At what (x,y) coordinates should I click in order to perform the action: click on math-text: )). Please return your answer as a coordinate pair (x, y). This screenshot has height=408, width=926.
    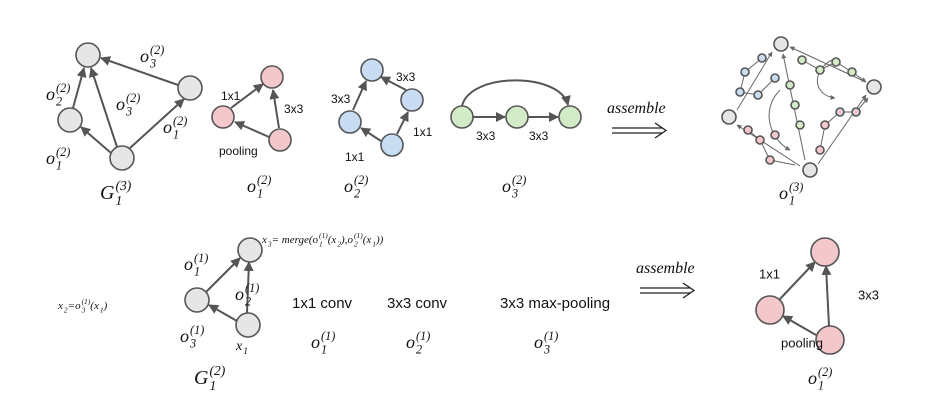
    Looking at the image, I should click on (379, 240).